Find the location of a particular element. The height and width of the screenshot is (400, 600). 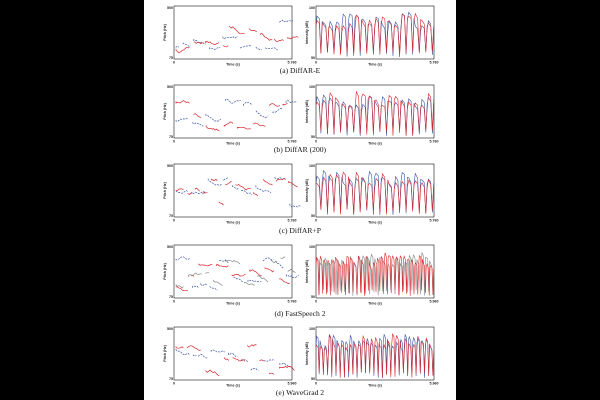

panel-a-pitch-ytick-min: 75 is located at coordinates (171, 58).